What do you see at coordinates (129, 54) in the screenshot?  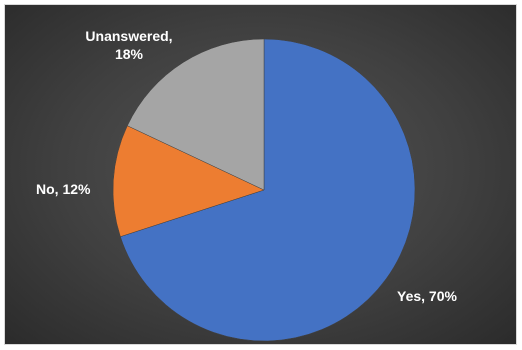 I see `data-label-unanswered-line2: 18%` at bounding box center [129, 54].